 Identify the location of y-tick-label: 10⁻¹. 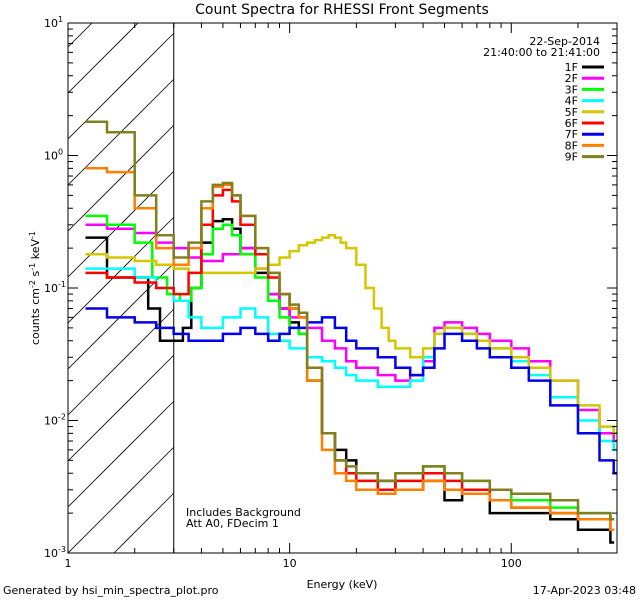
(55, 287).